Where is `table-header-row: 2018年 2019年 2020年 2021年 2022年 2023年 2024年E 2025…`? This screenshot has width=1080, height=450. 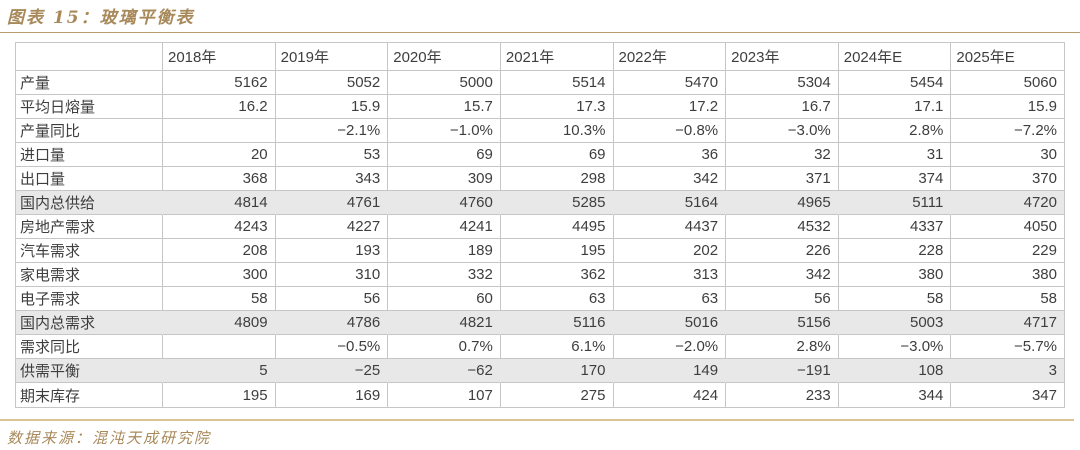 table-header-row: 2018年 2019年 2020年 2021年 2022年 2023年 2024年E 2025… is located at coordinates (540, 57).